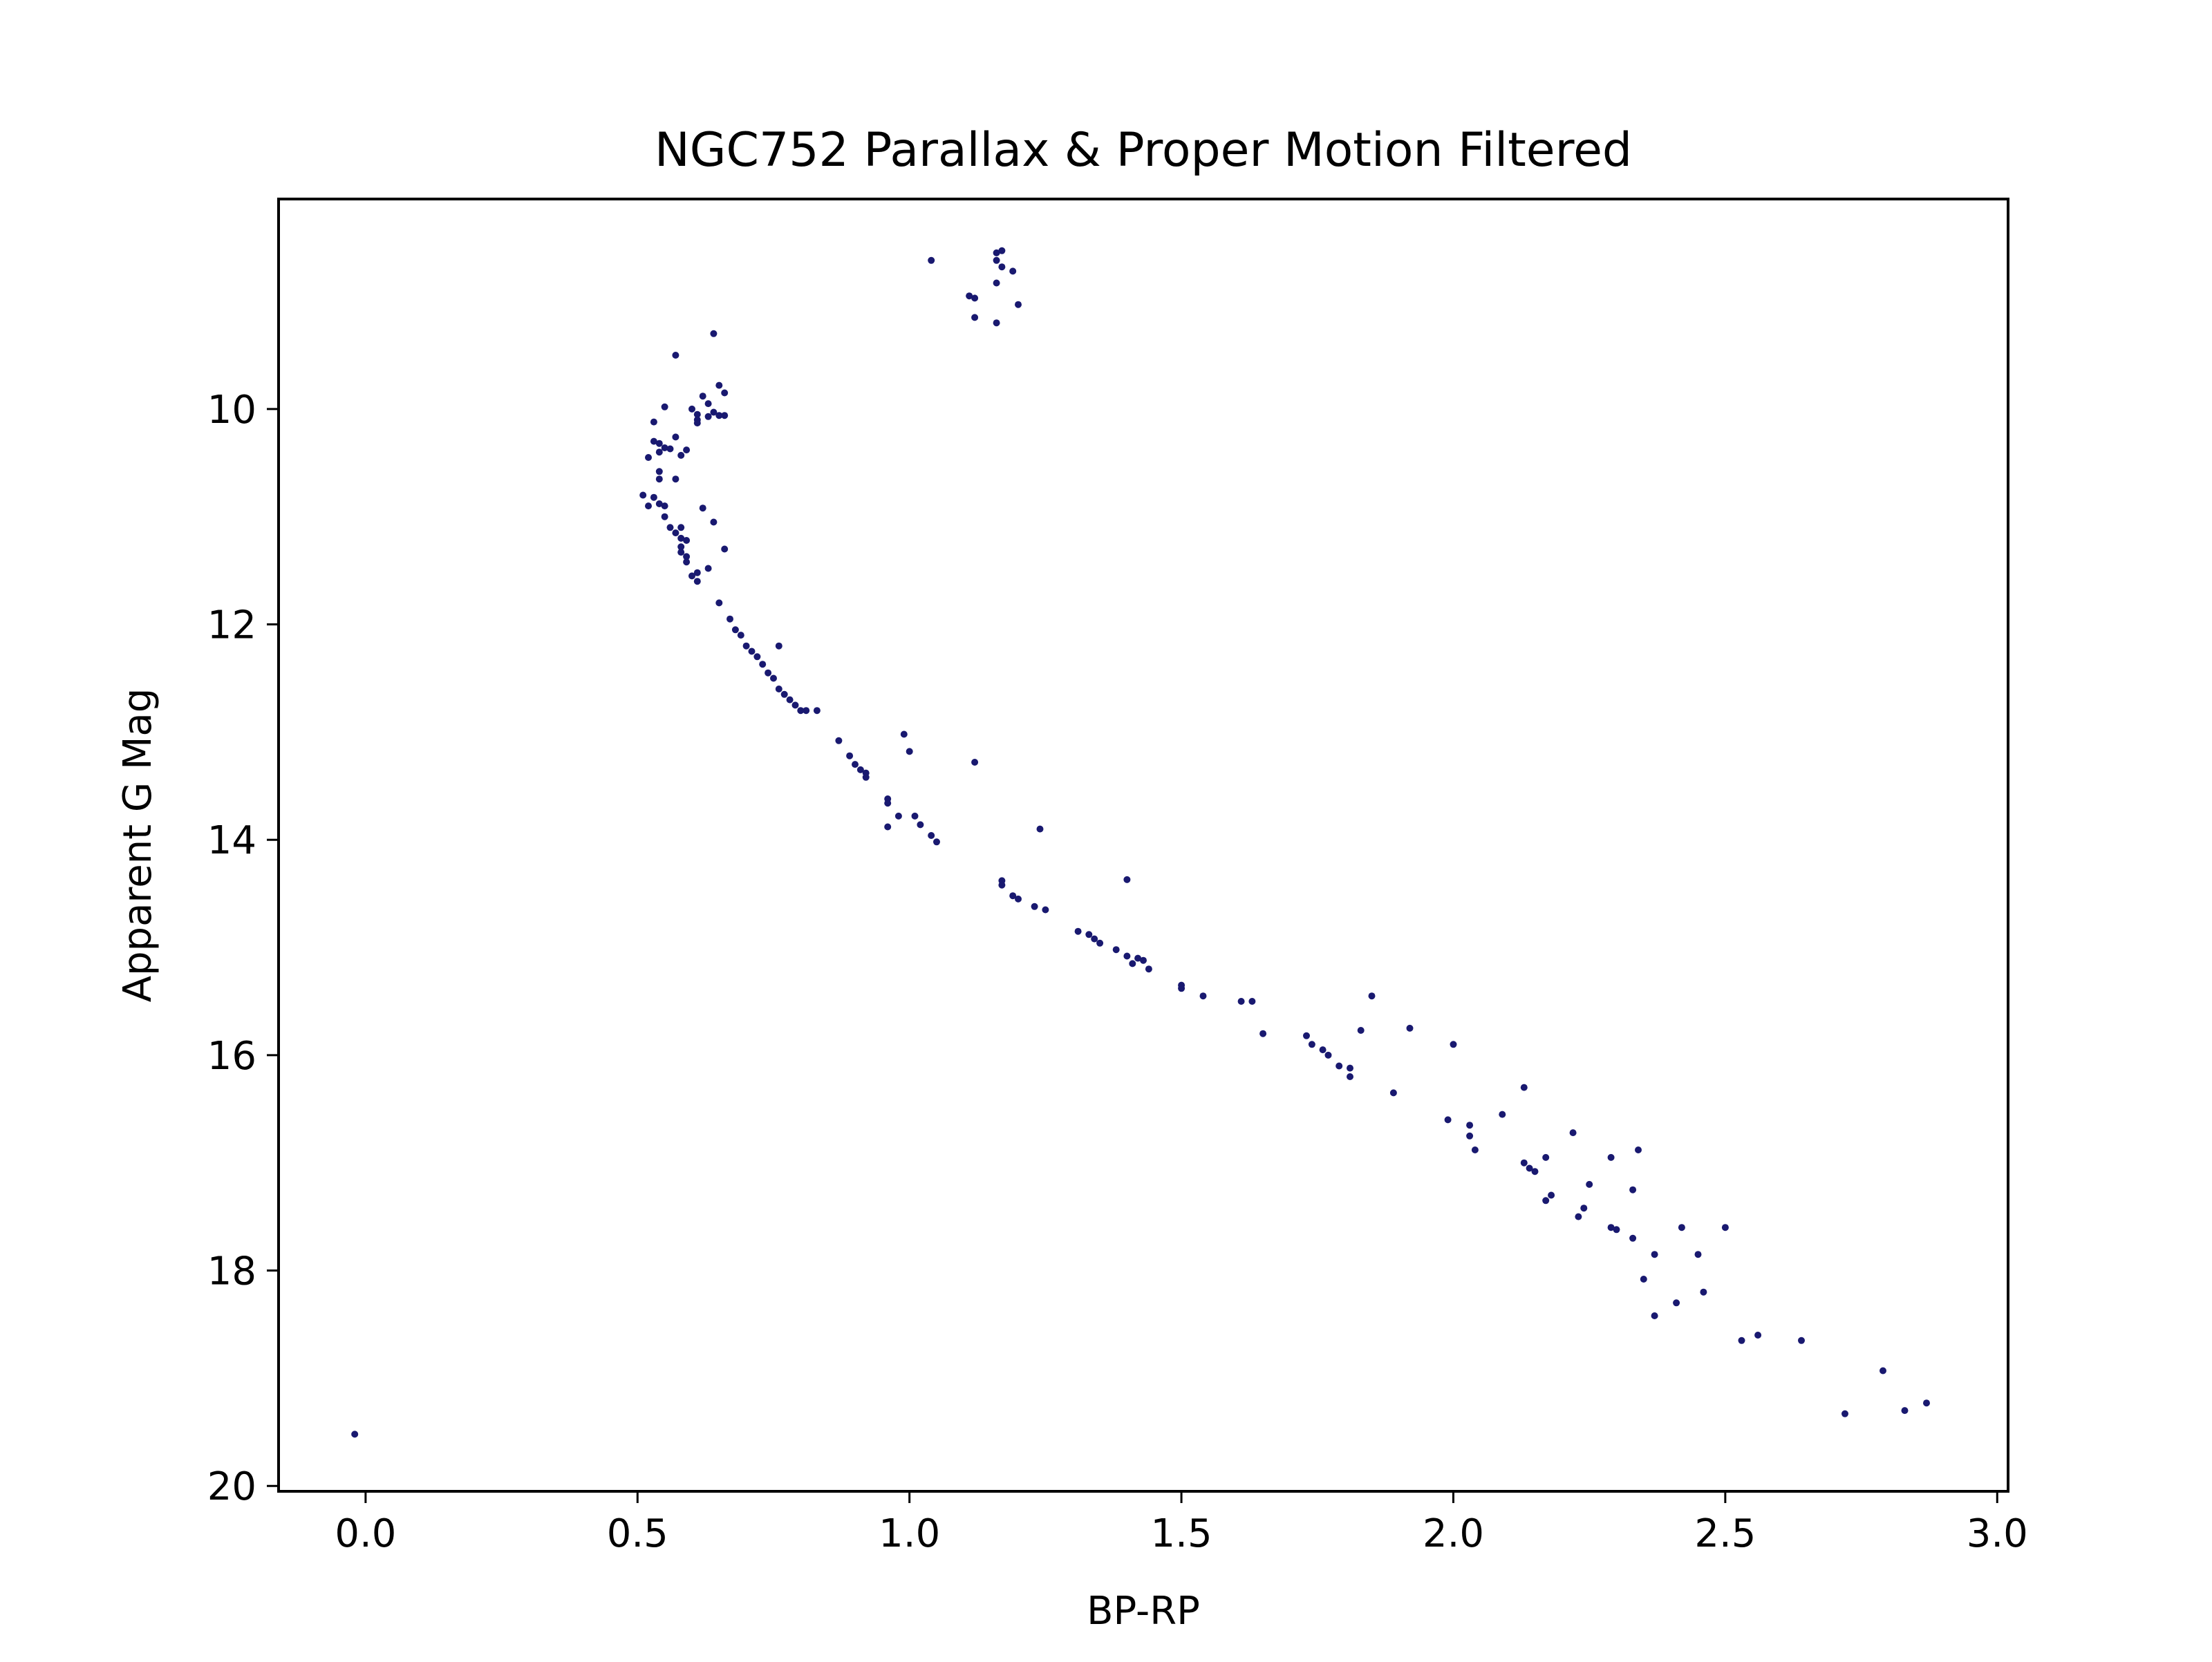 The width and height of the screenshot is (2212, 1662). I want to click on x-tick-label-4: 2.0, so click(1453, 1534).